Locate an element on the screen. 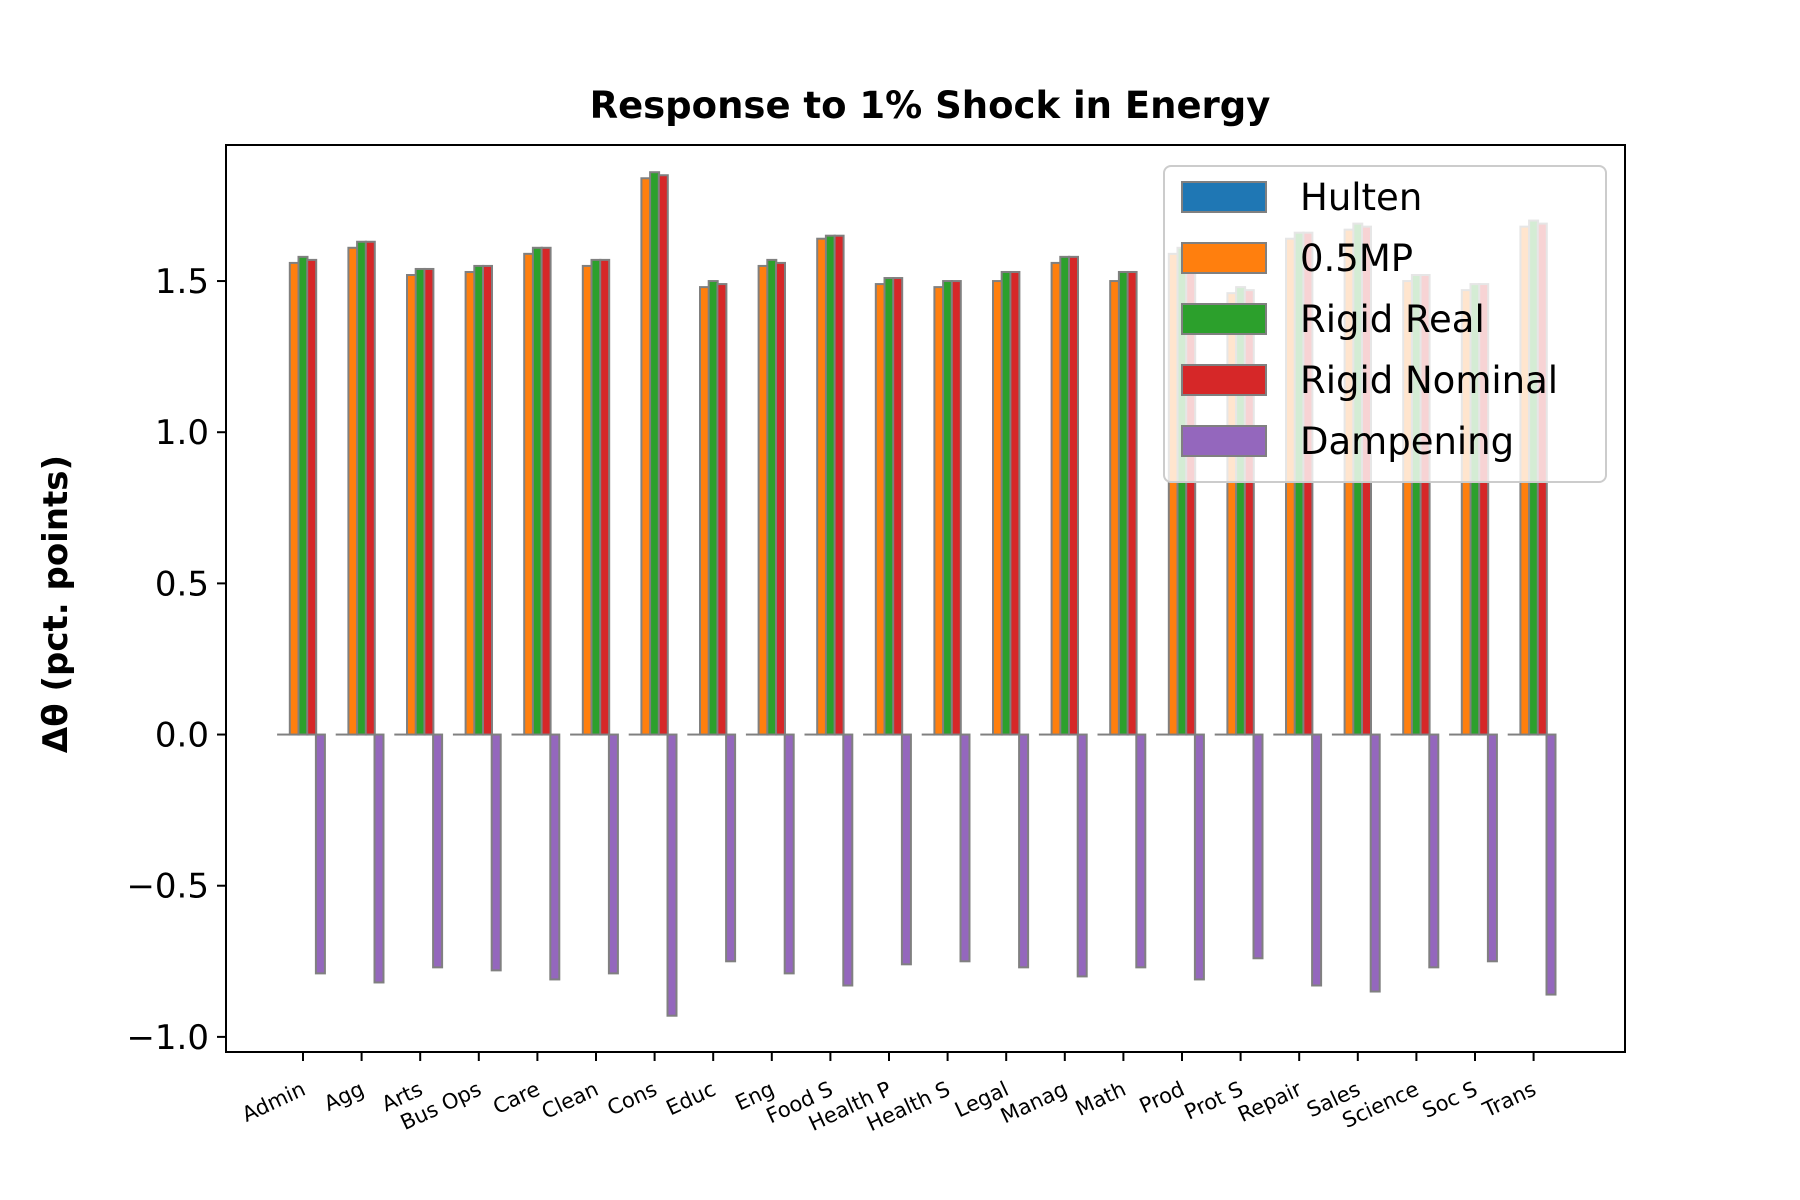  bar-rigid-real-math is located at coordinates (1123, 503).